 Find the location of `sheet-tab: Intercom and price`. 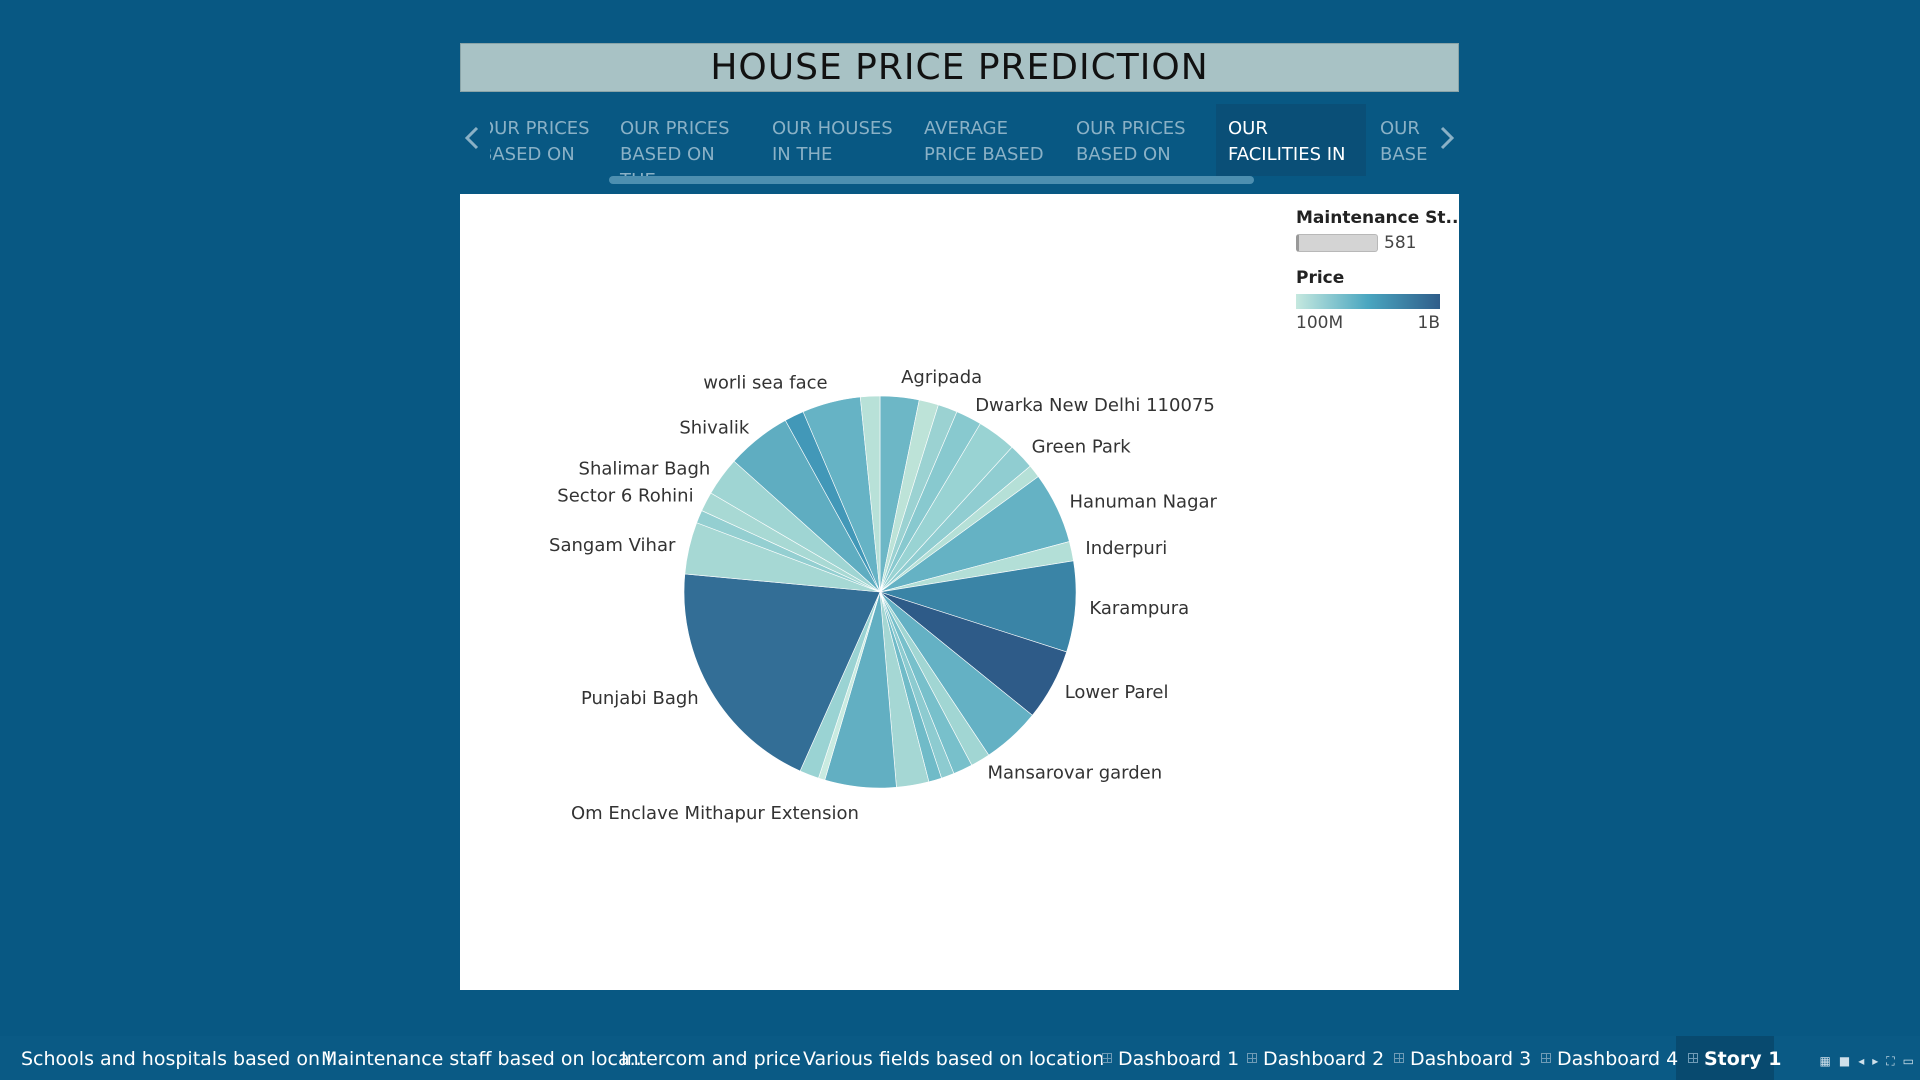

sheet-tab: Intercom and price is located at coordinates (711, 1059).